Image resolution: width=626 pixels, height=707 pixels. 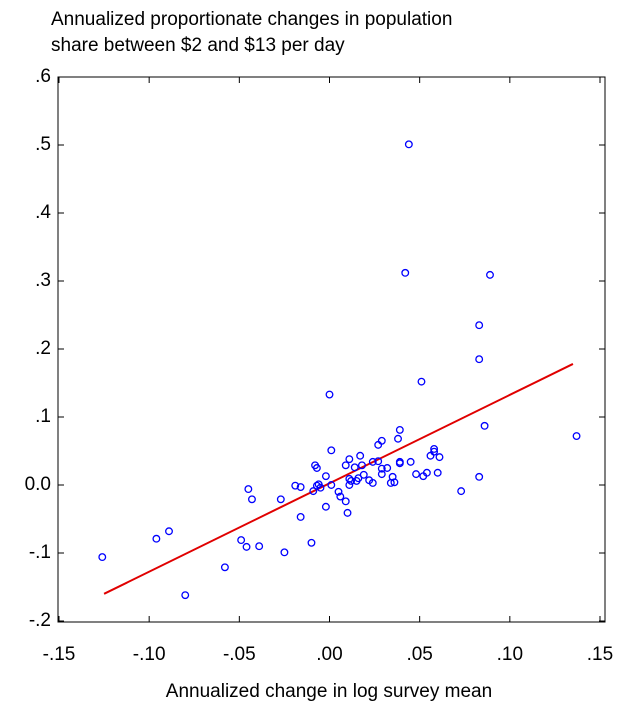 What do you see at coordinates (43, 416) in the screenshot?
I see `y-tick-label: .1` at bounding box center [43, 416].